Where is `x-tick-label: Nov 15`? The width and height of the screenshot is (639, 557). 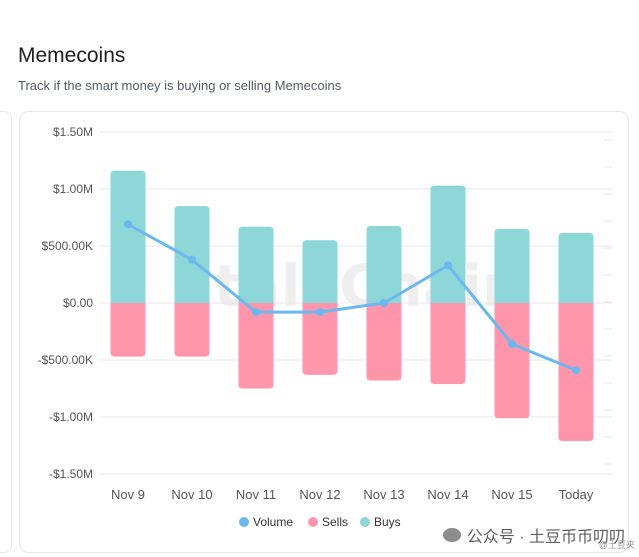
x-tick-label: Nov 15 is located at coordinates (511, 494).